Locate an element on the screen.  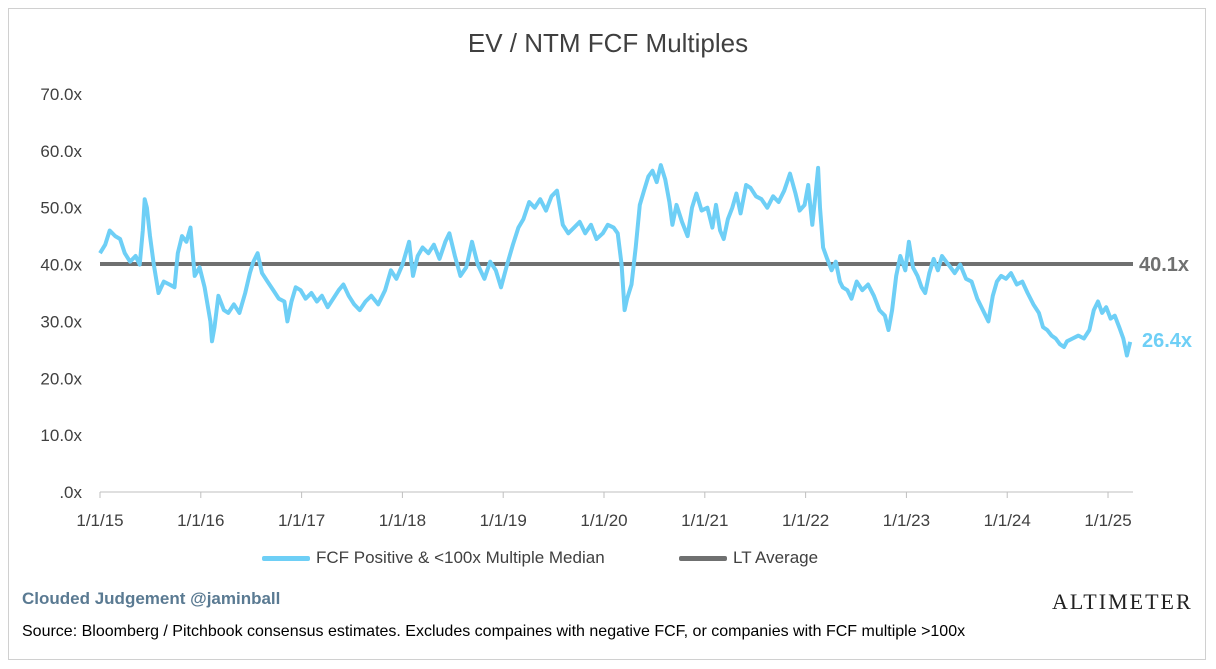
x-tick-label: 1/1/15 is located at coordinates (99, 520).